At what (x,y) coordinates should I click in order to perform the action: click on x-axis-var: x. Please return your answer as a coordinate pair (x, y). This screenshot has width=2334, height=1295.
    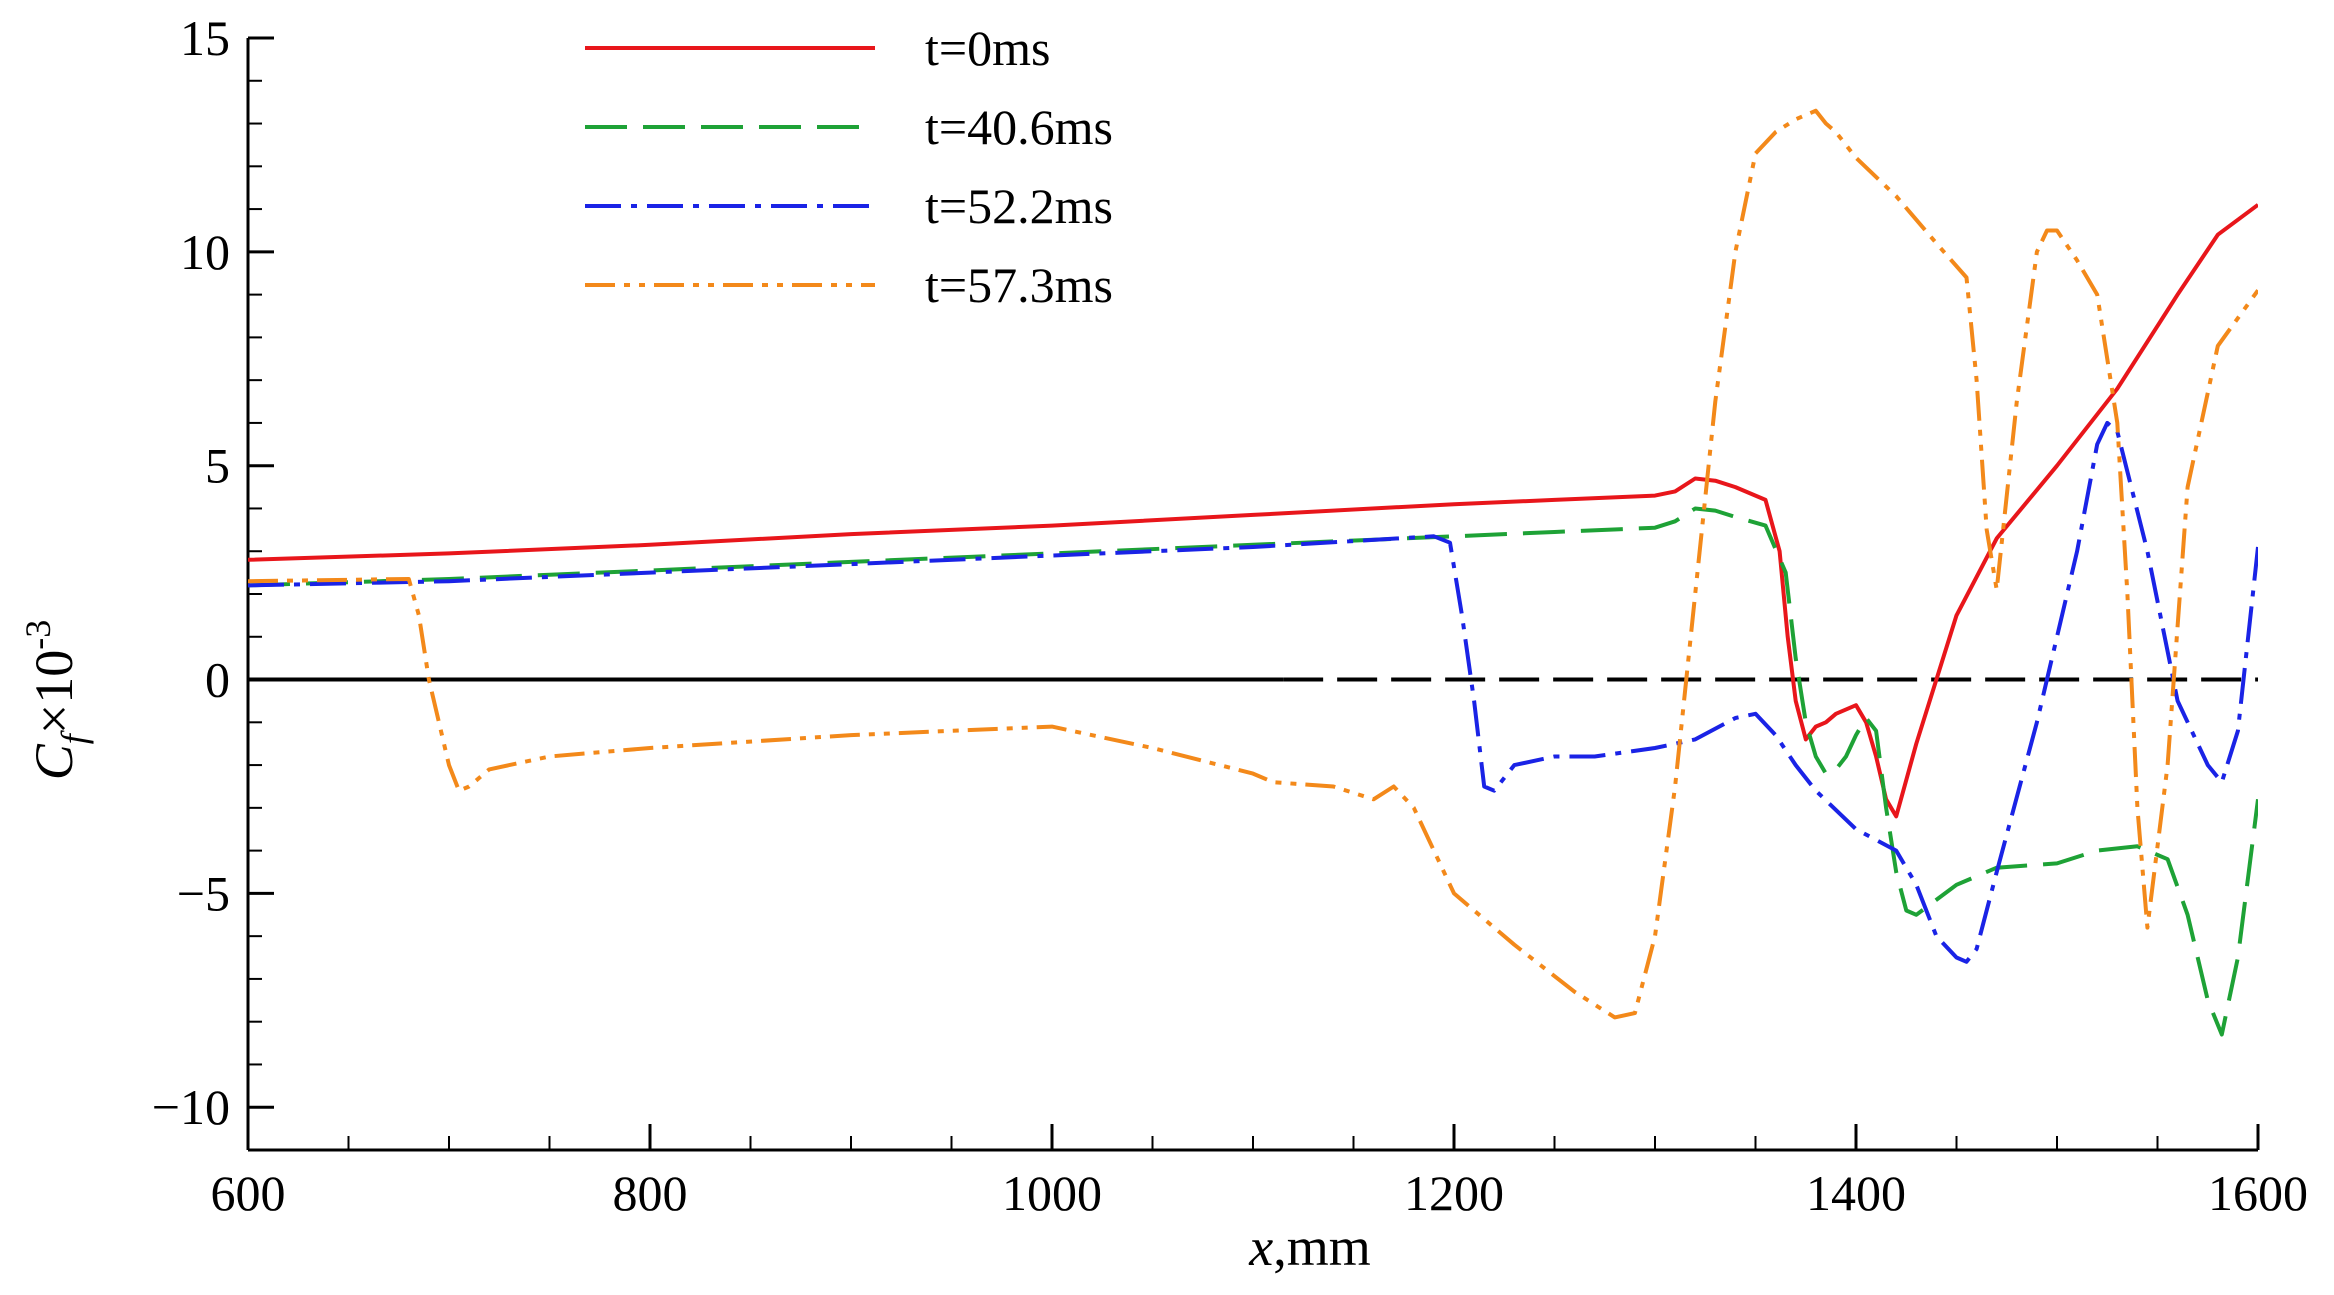
    Looking at the image, I should click on (1260, 1247).